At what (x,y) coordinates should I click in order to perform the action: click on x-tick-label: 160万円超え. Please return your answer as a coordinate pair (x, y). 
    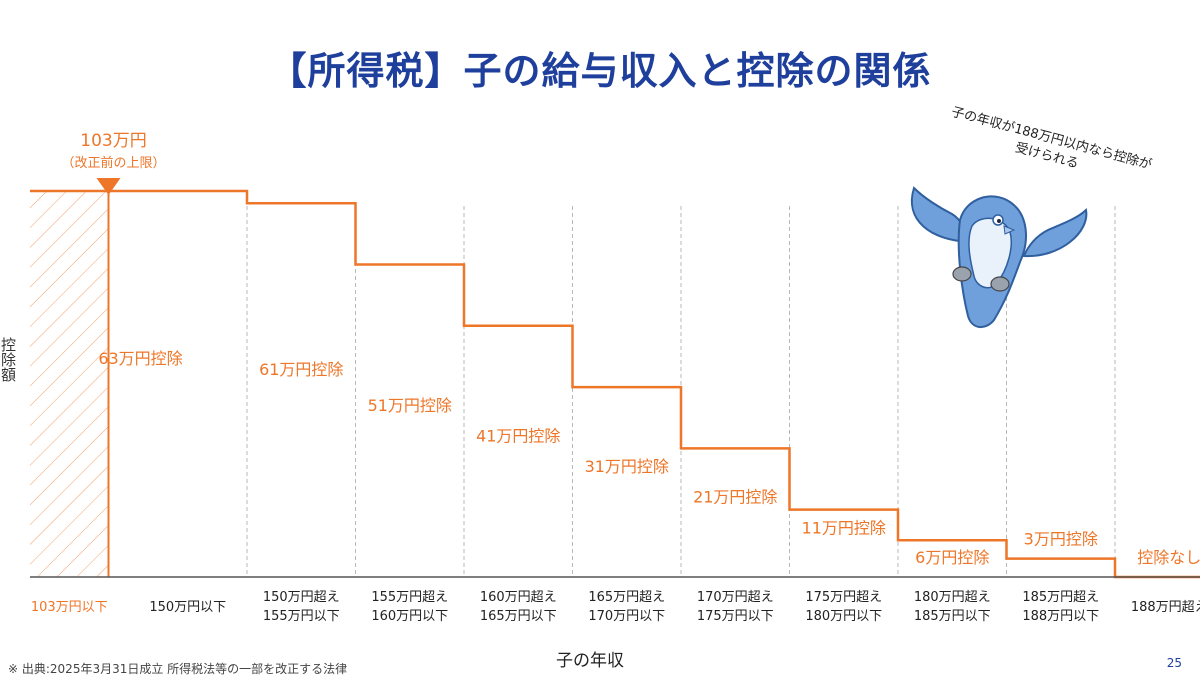
    Looking at the image, I should click on (518, 597).